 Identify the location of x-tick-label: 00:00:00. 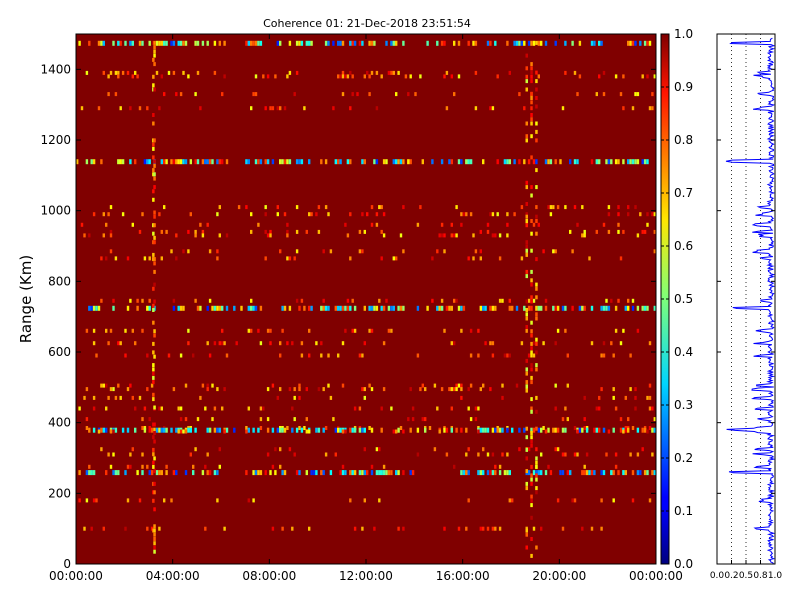
(656, 576).